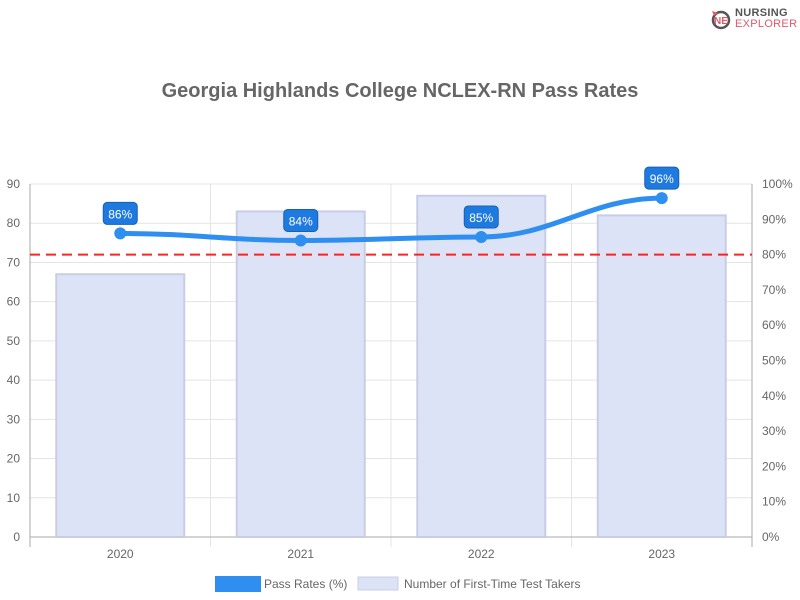 This screenshot has height=600, width=800. I want to click on data-label: 86%, so click(120, 214).